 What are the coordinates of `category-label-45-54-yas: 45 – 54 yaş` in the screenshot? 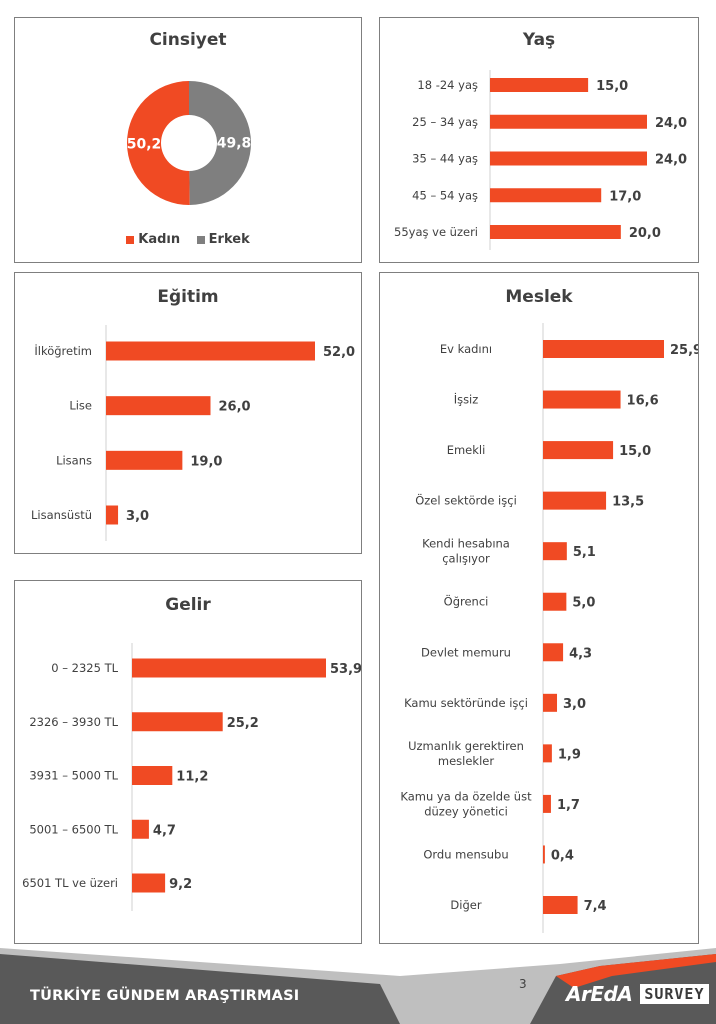 It's located at (445, 195).